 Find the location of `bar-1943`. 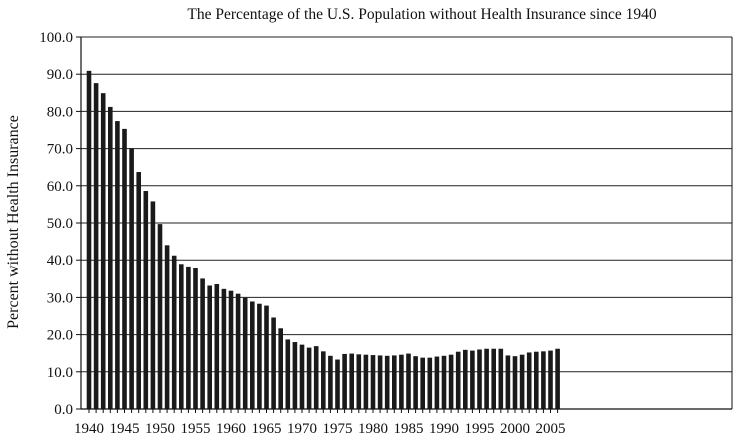

bar-1943 is located at coordinates (110, 257).